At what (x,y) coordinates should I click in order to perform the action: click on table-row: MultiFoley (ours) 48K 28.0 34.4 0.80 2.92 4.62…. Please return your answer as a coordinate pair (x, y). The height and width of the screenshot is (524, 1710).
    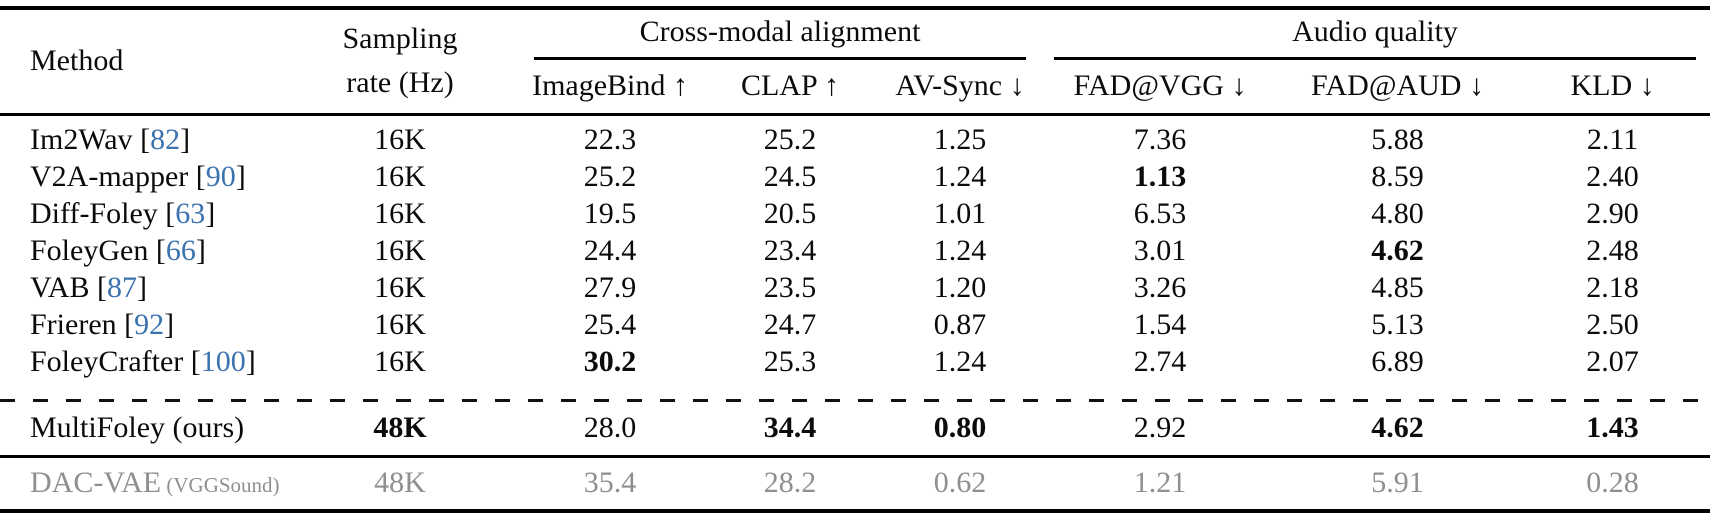
    Looking at the image, I should click on (855, 429).